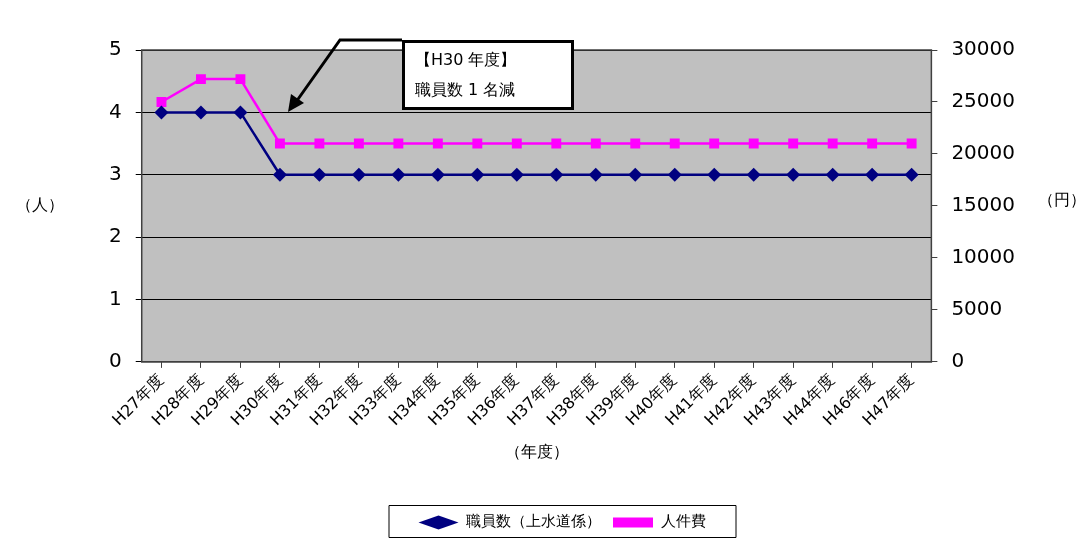 The width and height of the screenshot is (1089, 540). What do you see at coordinates (983, 204) in the screenshot?
I see `y2-tick-label: 15000` at bounding box center [983, 204].